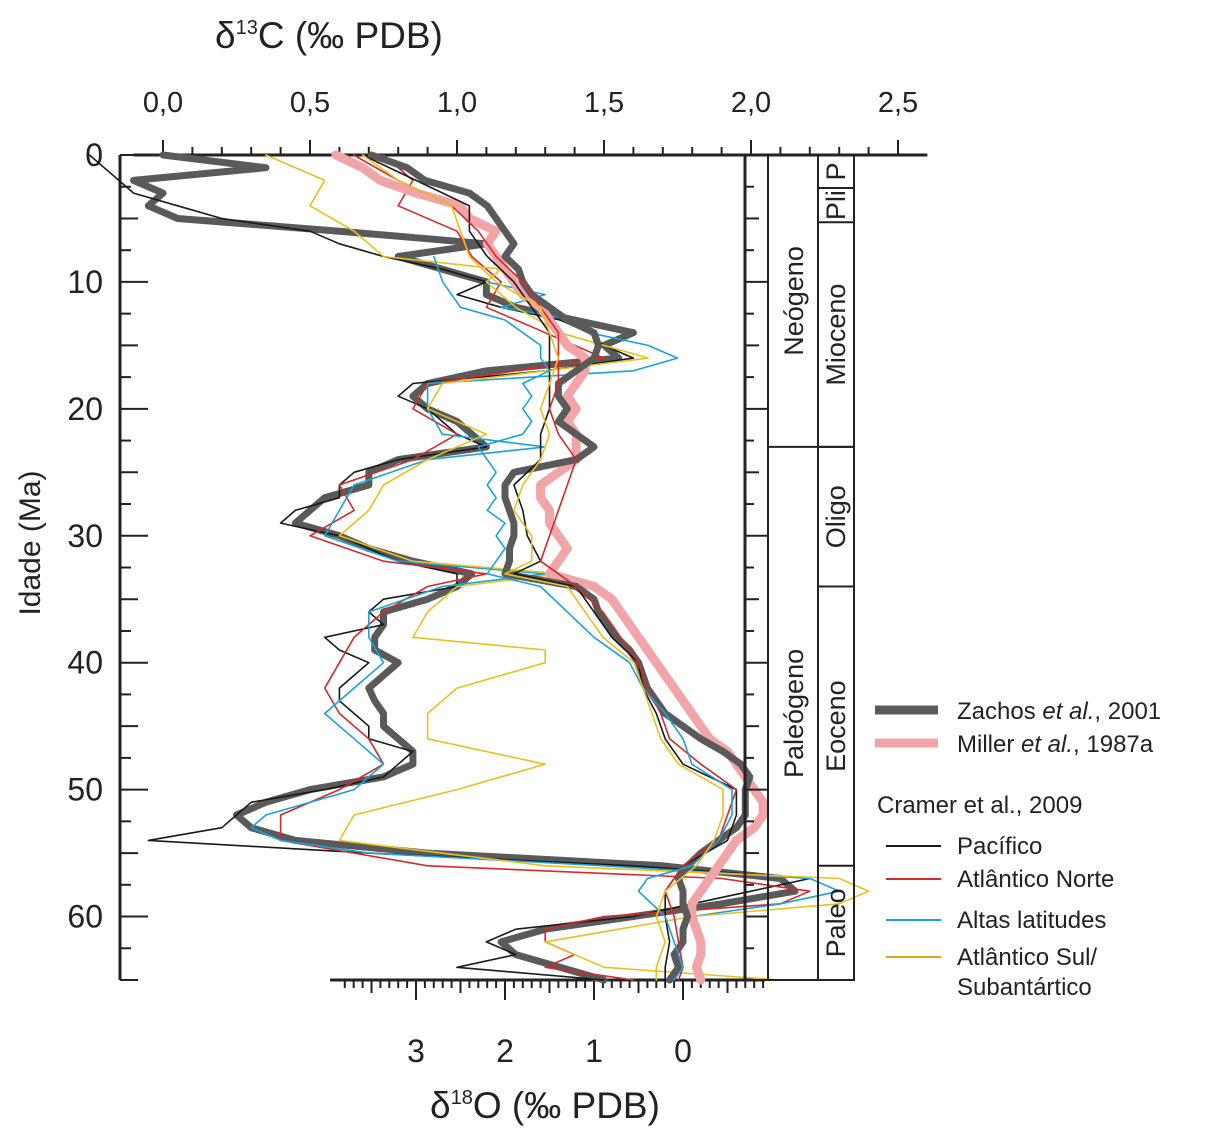  What do you see at coordinates (836, 171) in the screenshot?
I see `epoch-label: P` at bounding box center [836, 171].